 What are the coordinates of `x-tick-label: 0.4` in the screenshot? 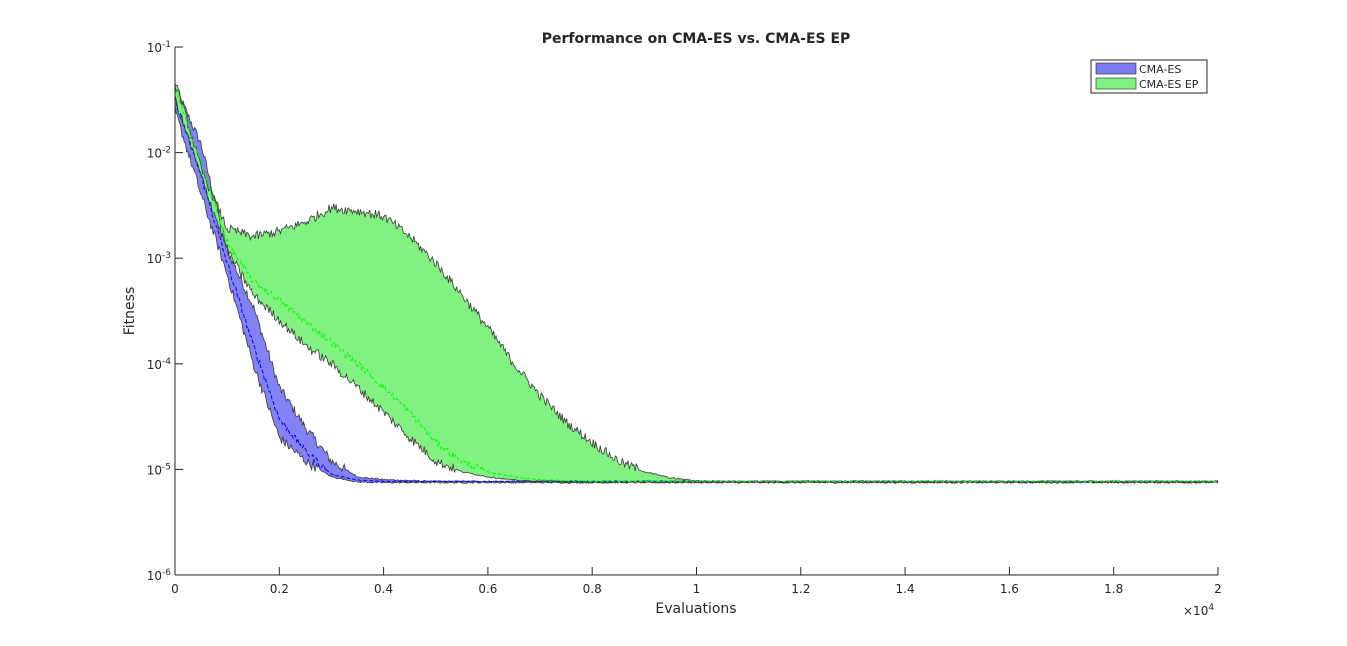 It's located at (383, 589).